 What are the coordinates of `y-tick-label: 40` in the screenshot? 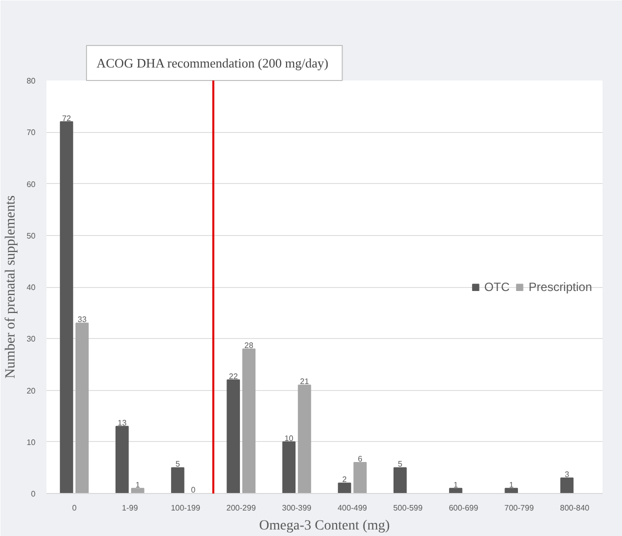 It's located at (31, 287).